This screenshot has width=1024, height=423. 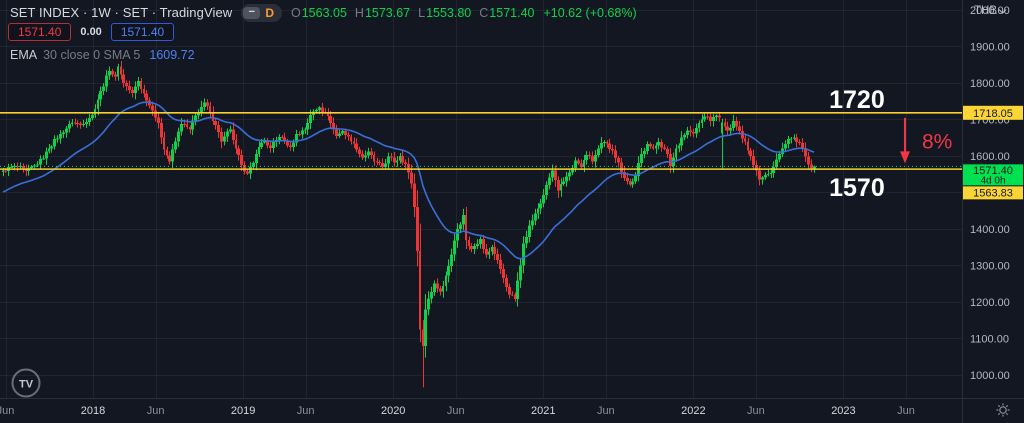 I want to click on chart-settings-gear-icon, so click(x=1003, y=410).